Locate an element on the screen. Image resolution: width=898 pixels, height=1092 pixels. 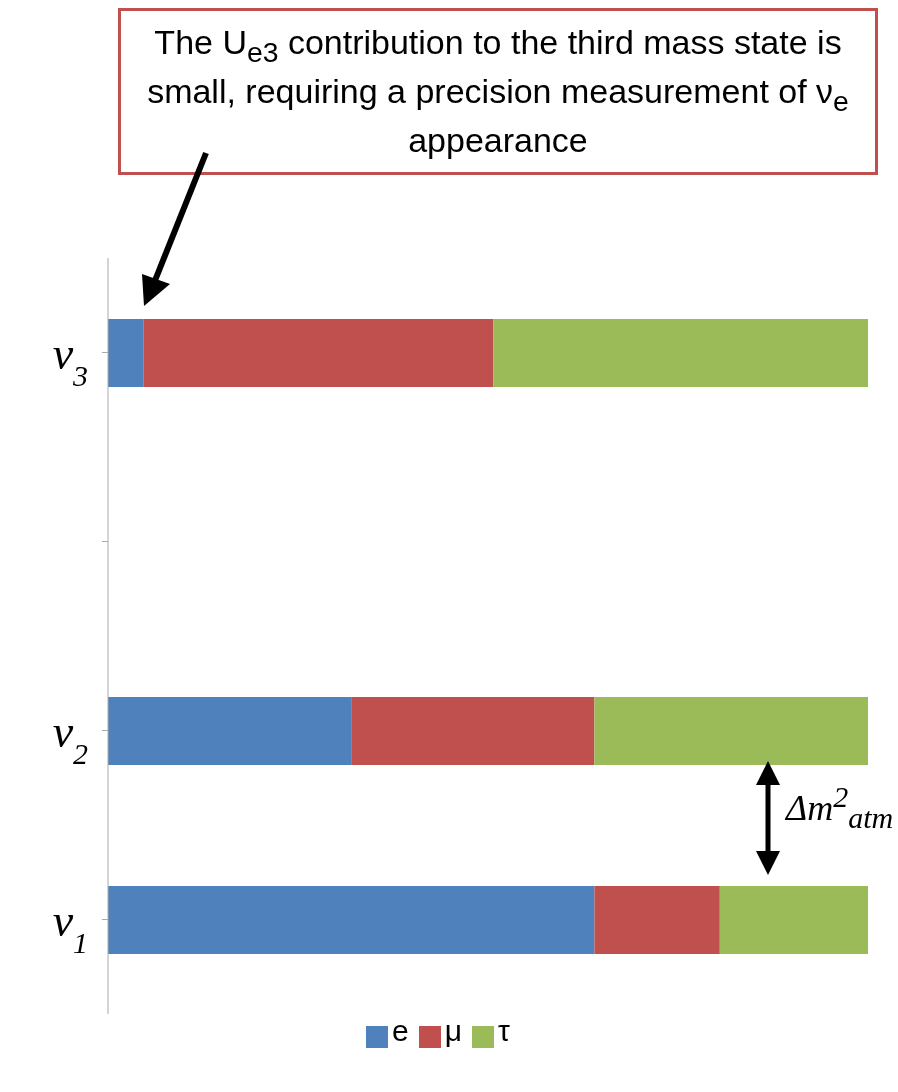
y-tick-label: ν$_{2}$ is located at coordinates (70, 737).